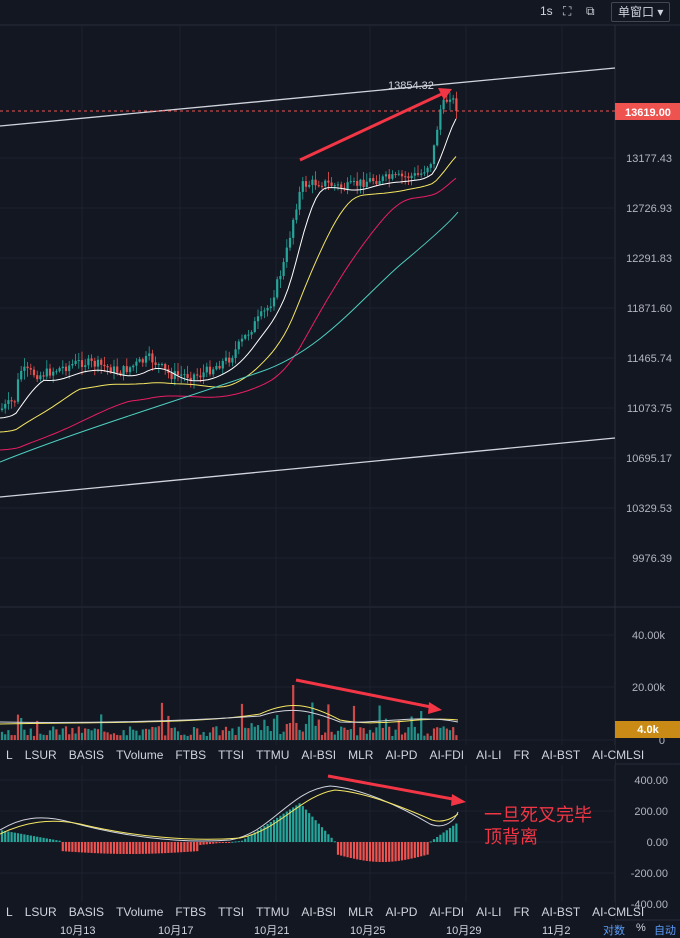 The image size is (680, 938). What do you see at coordinates (567, 11) in the screenshot?
I see `expand-icon: ⛶` at bounding box center [567, 11].